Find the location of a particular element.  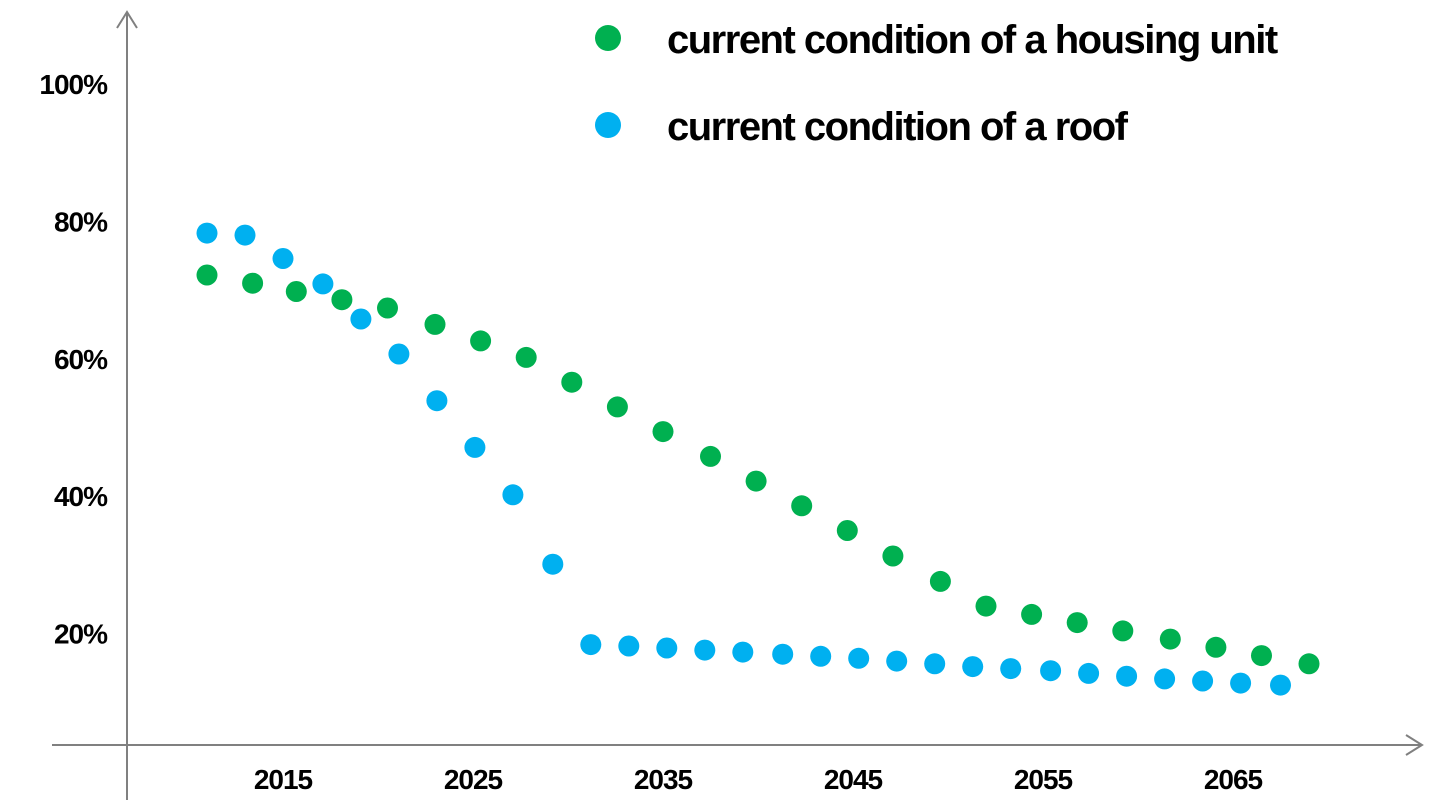

x-tick-label: 2055 is located at coordinates (1043, 779).